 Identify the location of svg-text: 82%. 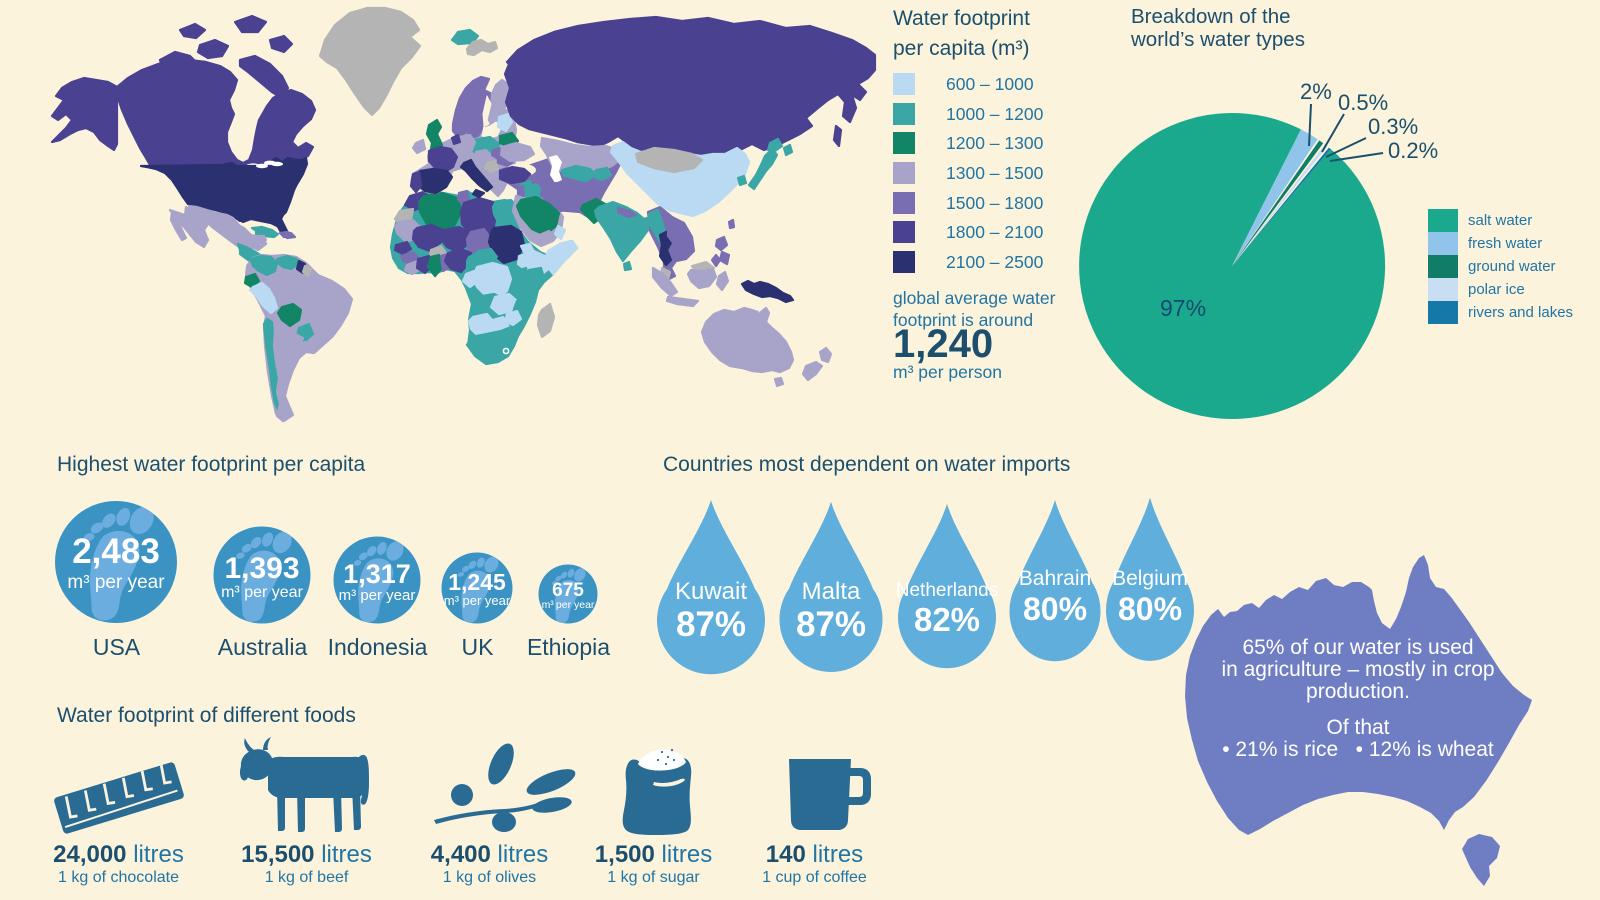
(947, 619).